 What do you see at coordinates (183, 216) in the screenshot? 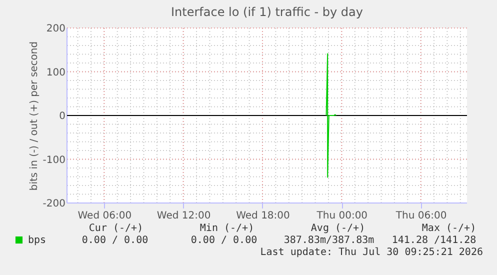
I see `x-tick-label: Wed 12:00` at bounding box center [183, 216].